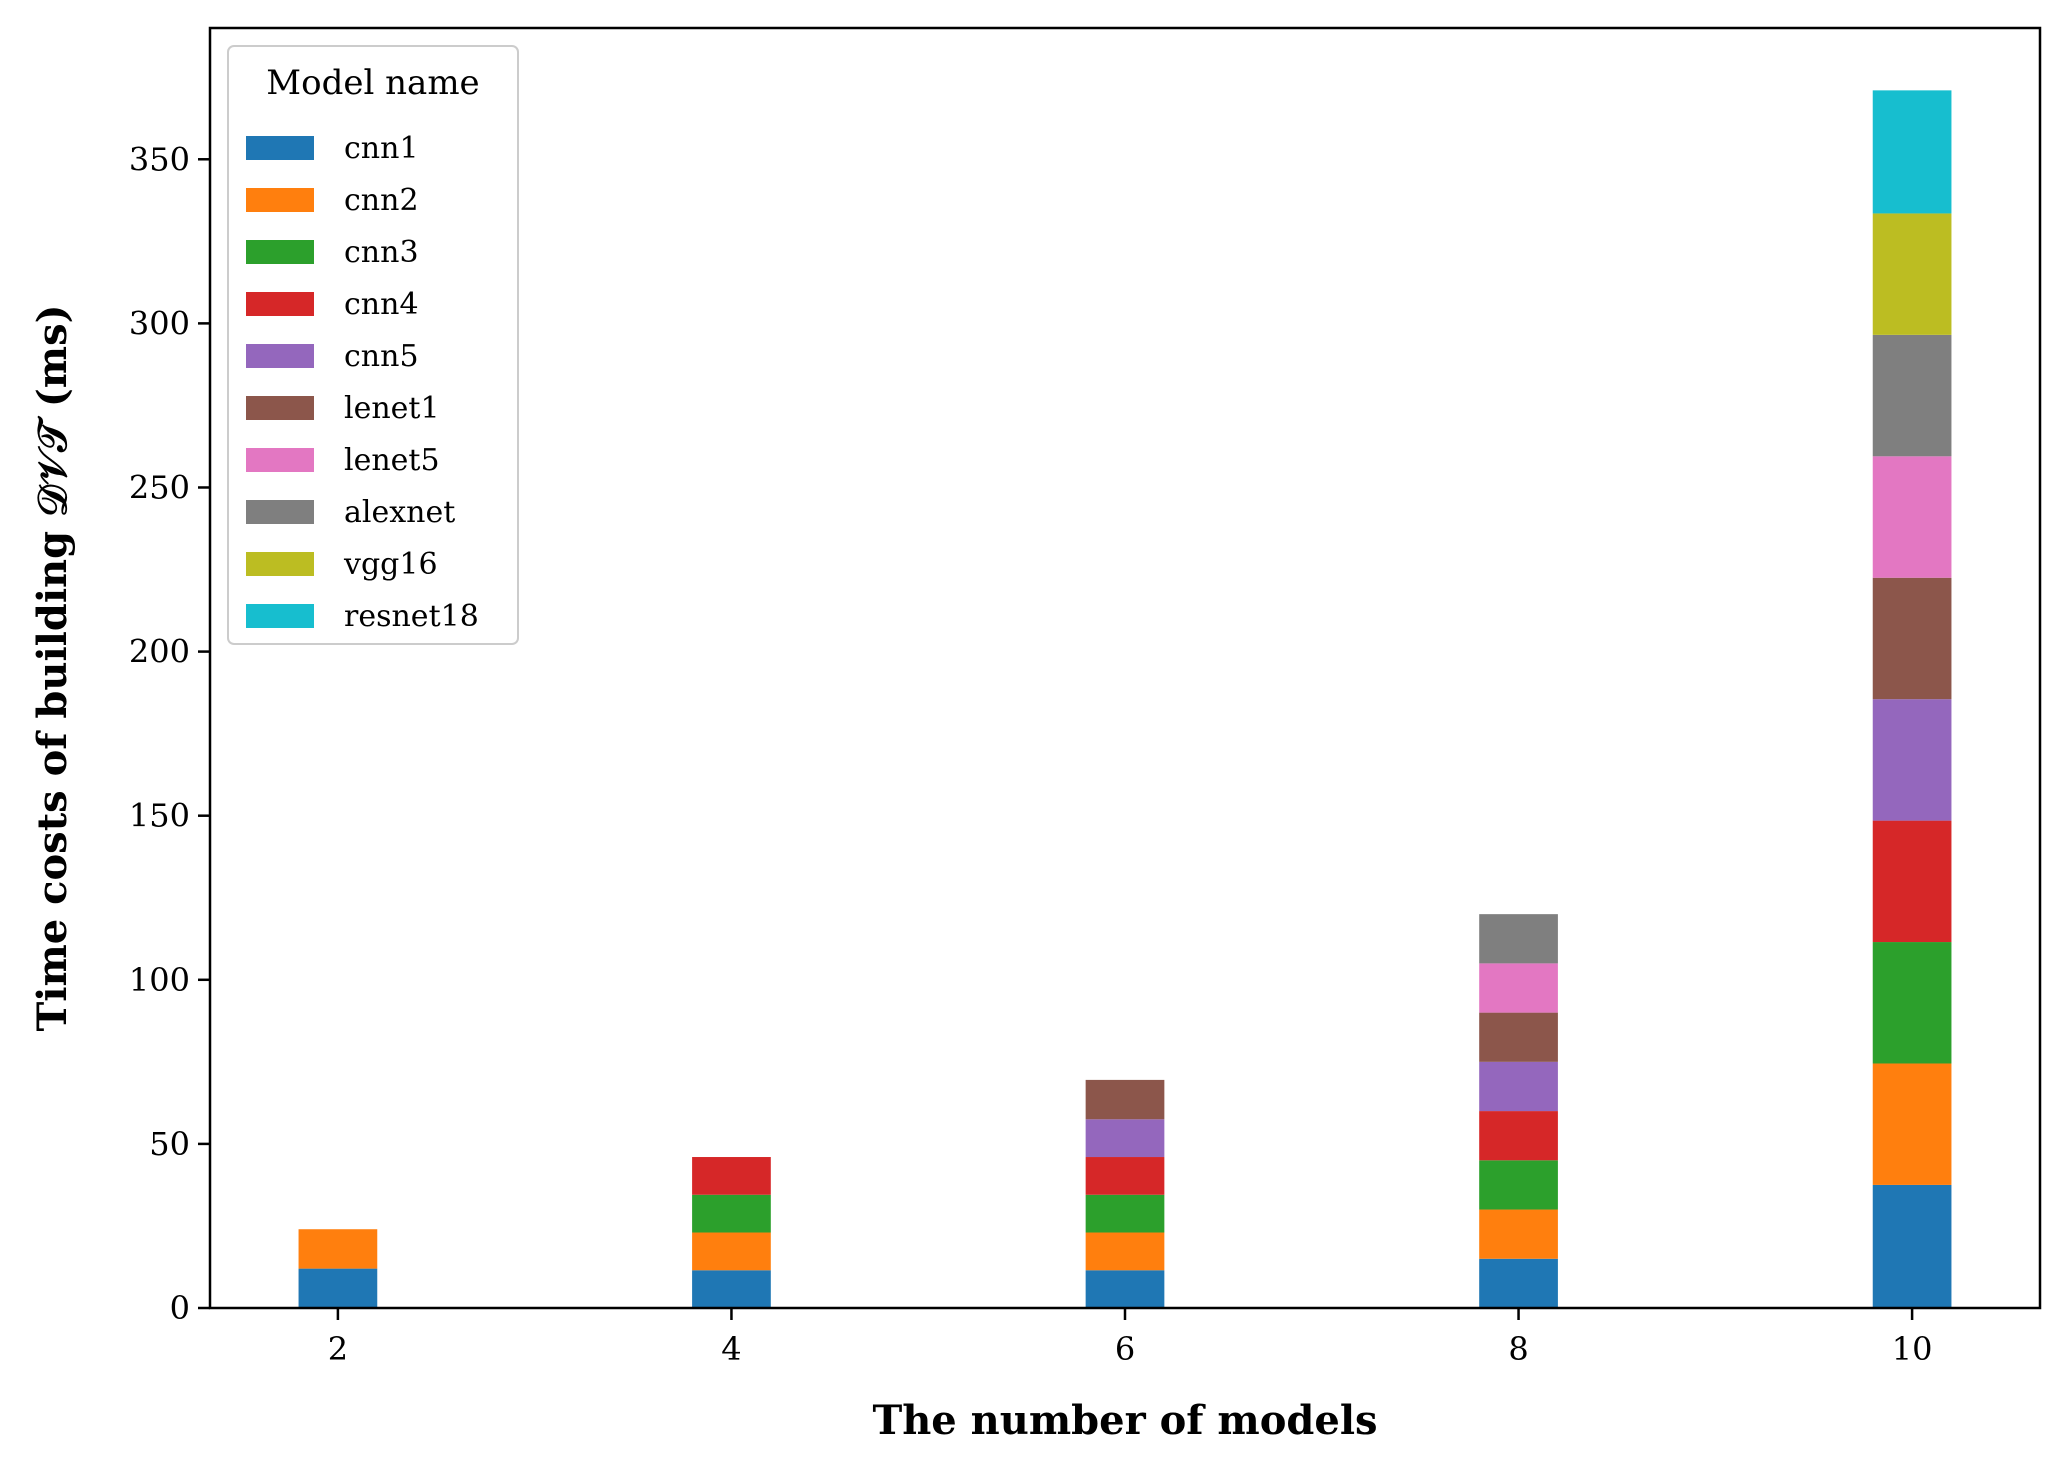 Image resolution: width=2061 pixels, height=1468 pixels. Describe the element at coordinates (159, 652) in the screenshot. I see `y-tick-label: 200` at that location.